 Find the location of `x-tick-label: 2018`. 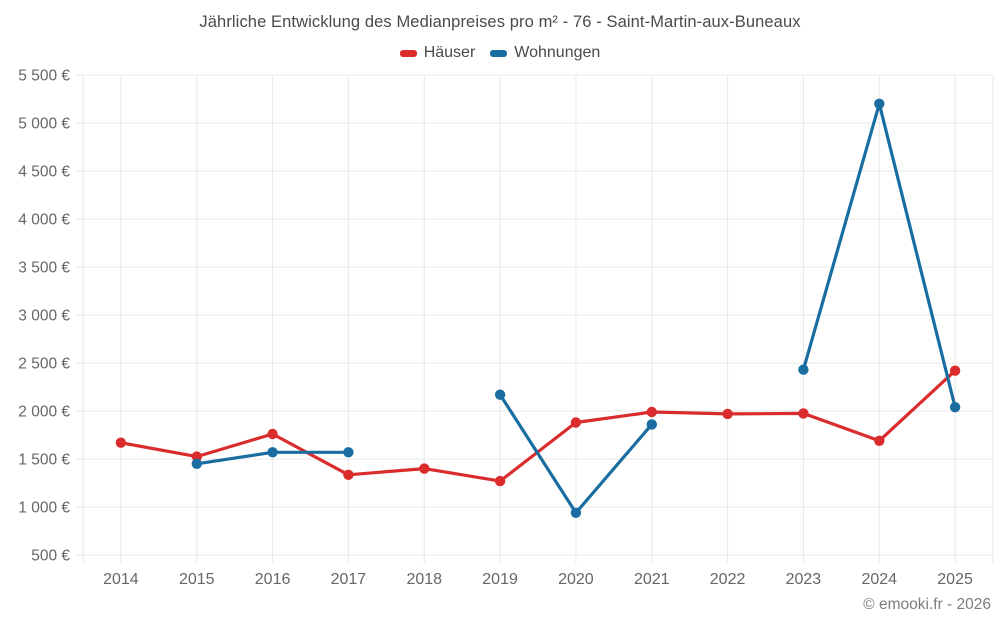

x-tick-label: 2018 is located at coordinates (424, 579).